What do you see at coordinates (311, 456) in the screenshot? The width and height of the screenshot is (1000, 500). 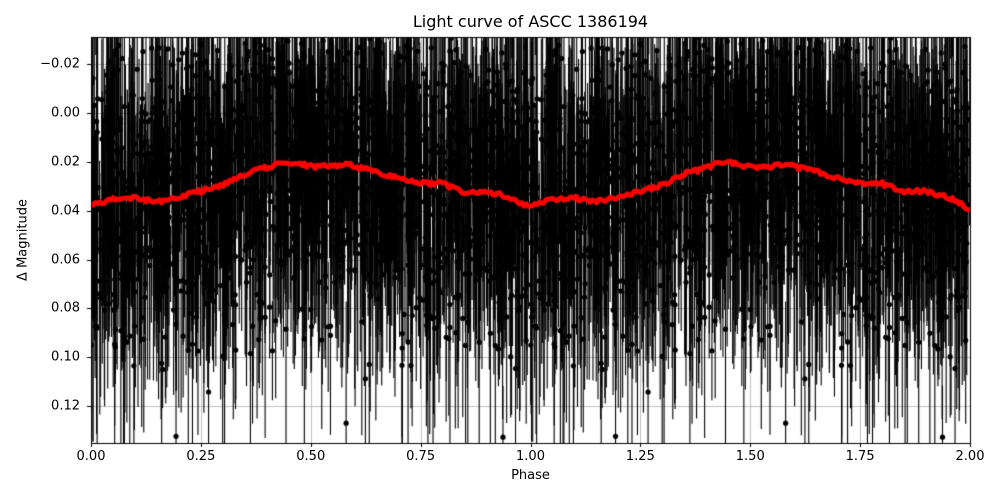 I see `x-tick-label: 0.50` at bounding box center [311, 456].